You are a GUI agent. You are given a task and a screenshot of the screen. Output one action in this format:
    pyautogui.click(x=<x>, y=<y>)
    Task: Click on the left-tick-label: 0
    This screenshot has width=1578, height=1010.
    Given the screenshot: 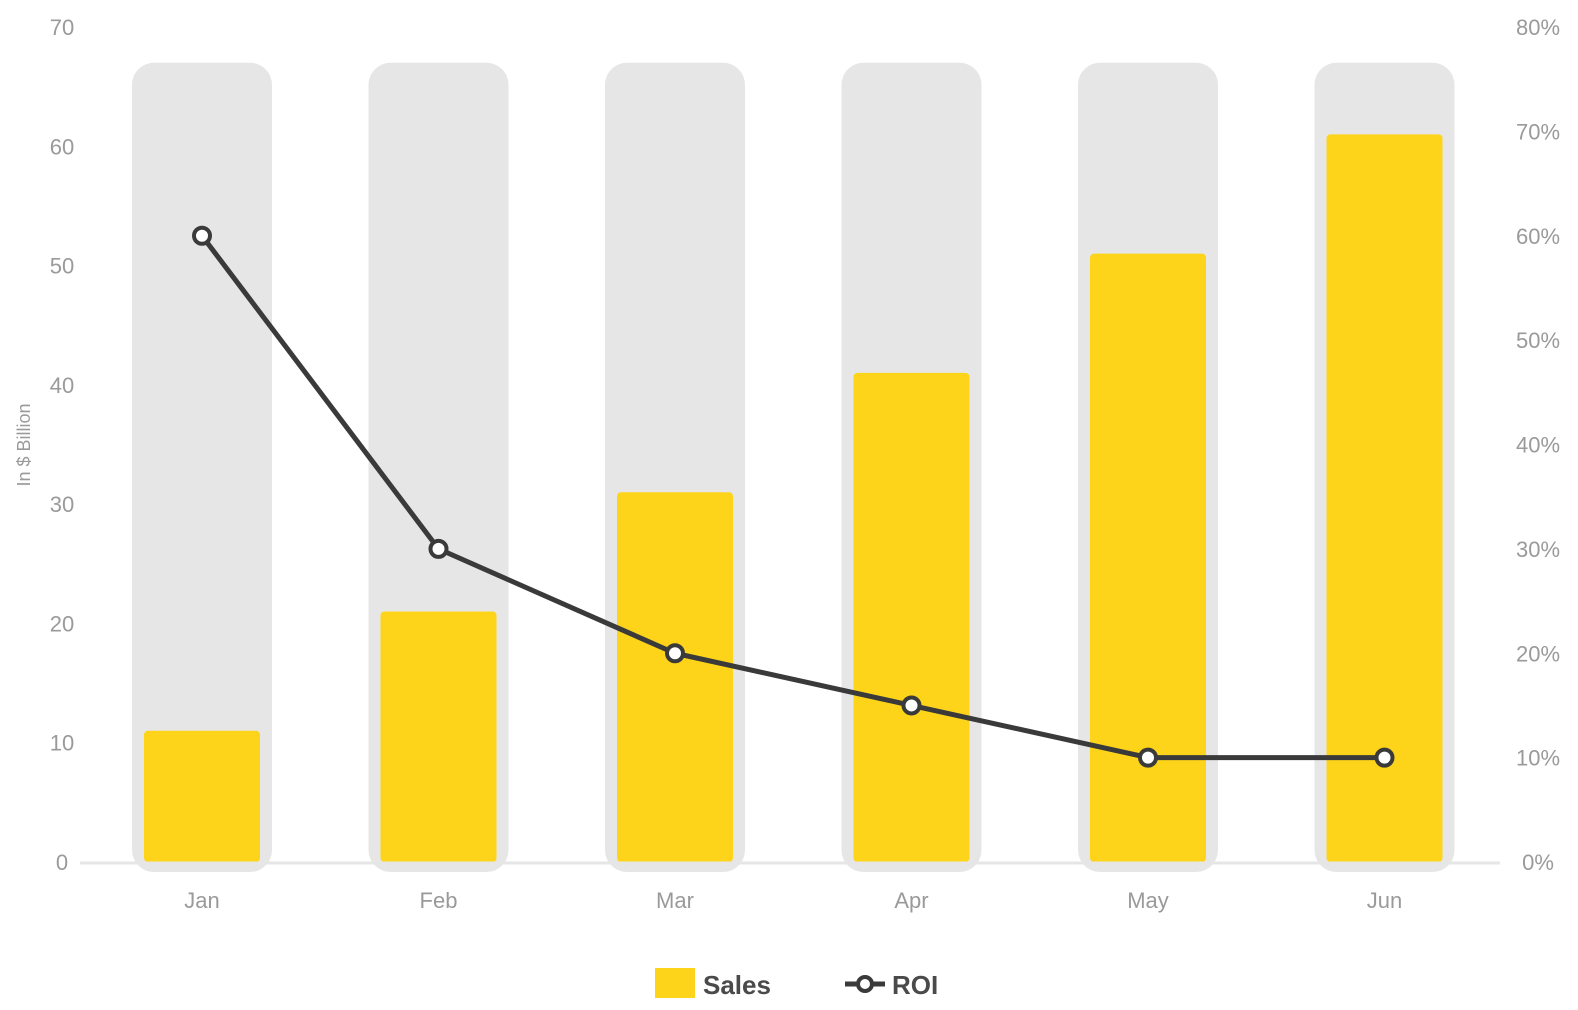 What is the action you would take?
    pyautogui.click(x=62, y=862)
    